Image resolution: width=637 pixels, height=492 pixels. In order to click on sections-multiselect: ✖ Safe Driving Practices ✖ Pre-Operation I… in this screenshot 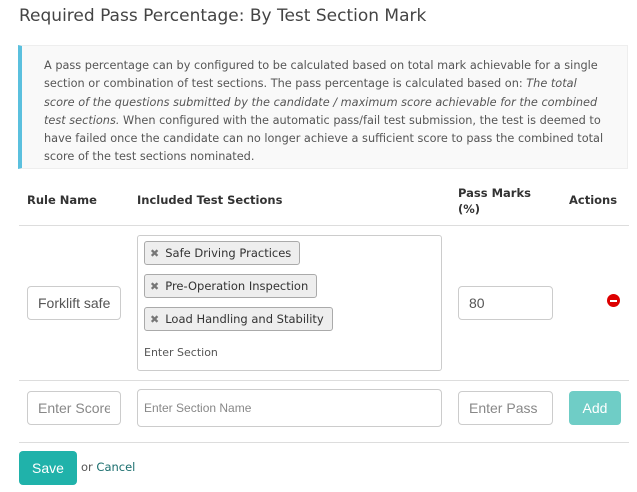, I will do `click(289, 303)`.